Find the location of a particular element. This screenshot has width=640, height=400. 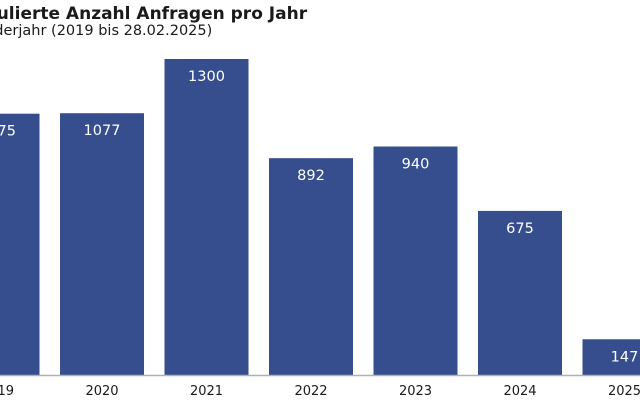

data-label-2025: 147 is located at coordinates (625, 357).